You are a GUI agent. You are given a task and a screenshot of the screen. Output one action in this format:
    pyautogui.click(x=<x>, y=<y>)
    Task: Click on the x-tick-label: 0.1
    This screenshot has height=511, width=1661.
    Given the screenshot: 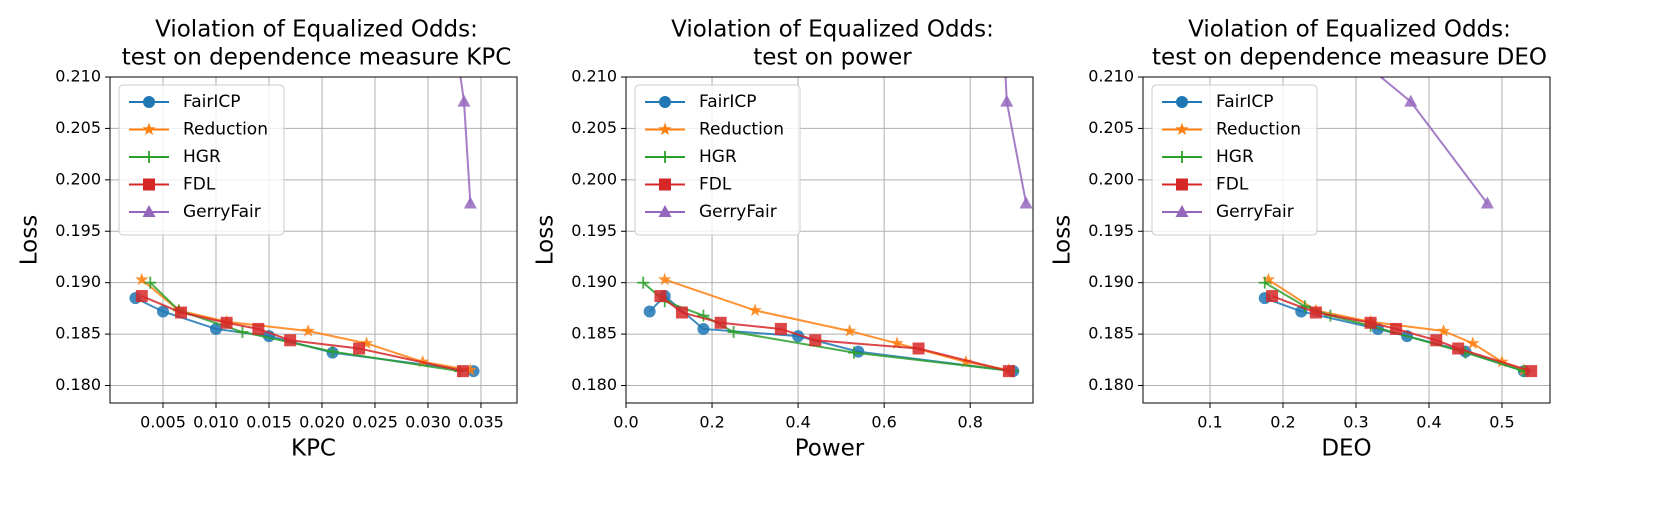 What is the action you would take?
    pyautogui.click(x=1209, y=422)
    